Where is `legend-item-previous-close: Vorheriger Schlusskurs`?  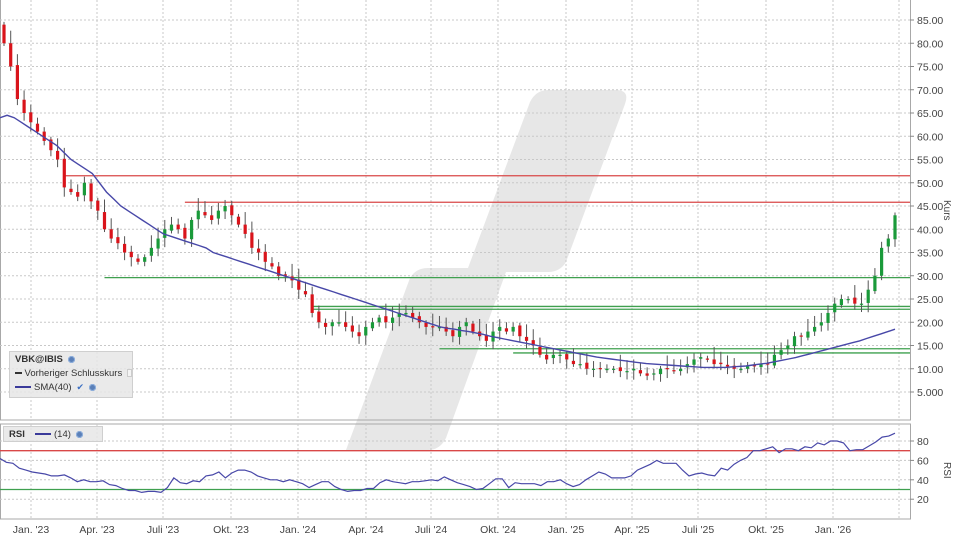 legend-item-previous-close: Vorheriger Schlusskurs is located at coordinates (71, 373).